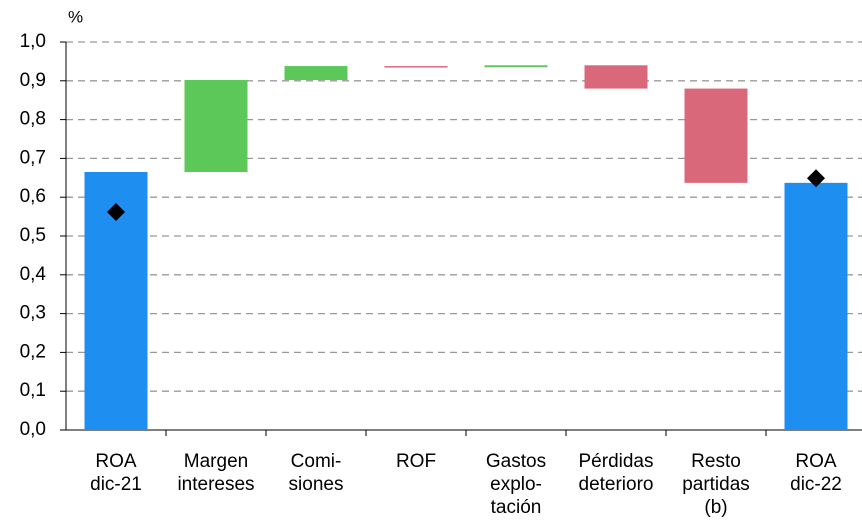 The height and width of the screenshot is (529, 862). What do you see at coordinates (715, 507) in the screenshot?
I see `x-tick-label: (b)` at bounding box center [715, 507].